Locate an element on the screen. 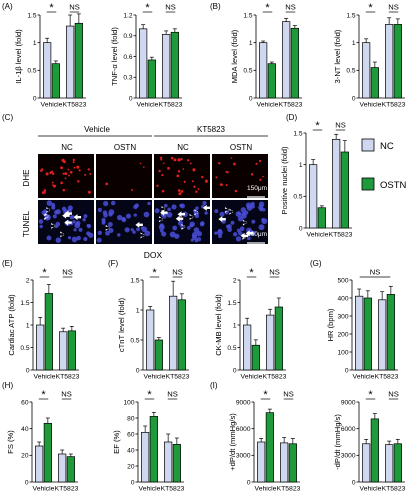  micrograph-group-kt5823: KT5823 is located at coordinates (211, 129).